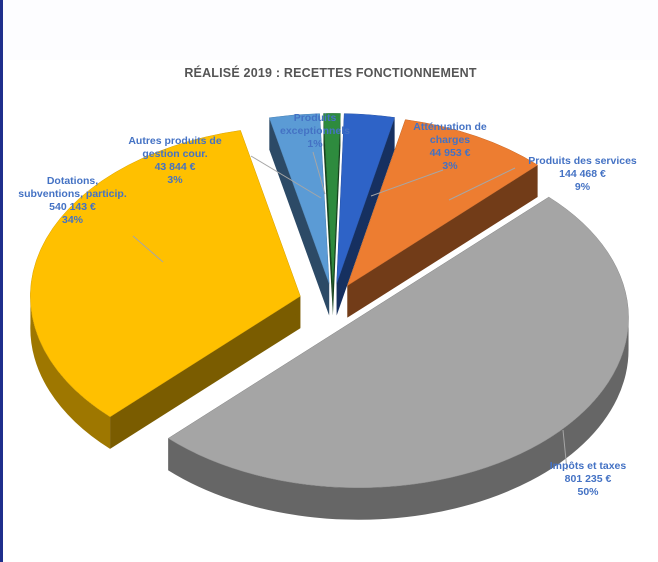  I want to click on label-value: 540 143 €, so click(72, 207).